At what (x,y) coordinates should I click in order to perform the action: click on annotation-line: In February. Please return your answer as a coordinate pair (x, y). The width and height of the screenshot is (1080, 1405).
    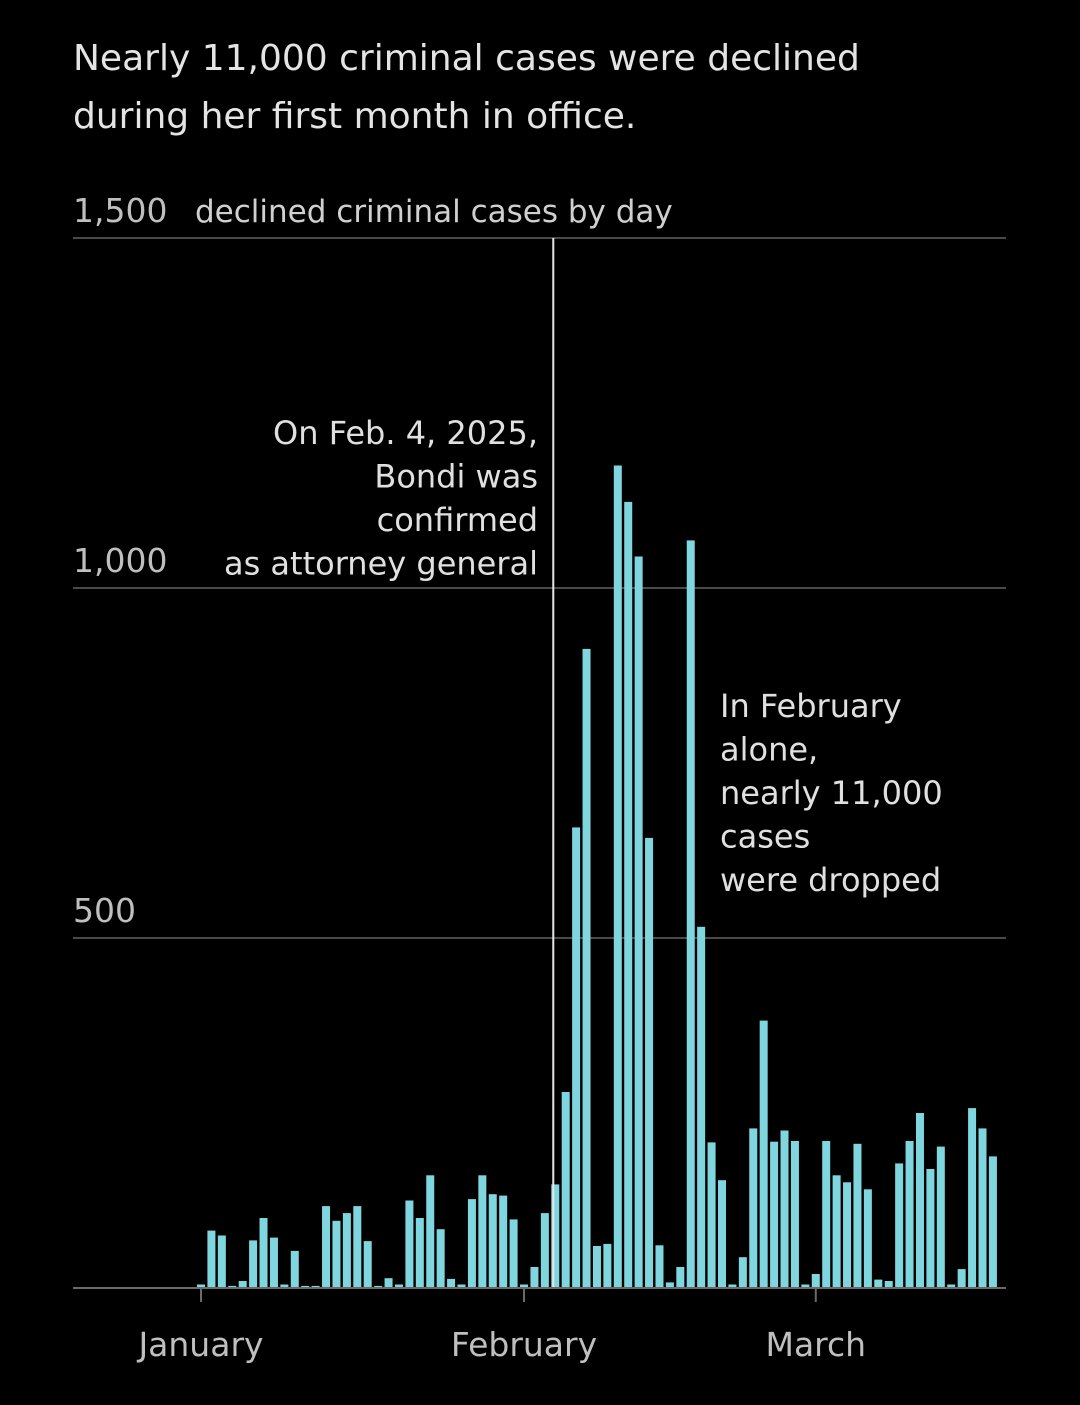
    Looking at the image, I should click on (811, 706).